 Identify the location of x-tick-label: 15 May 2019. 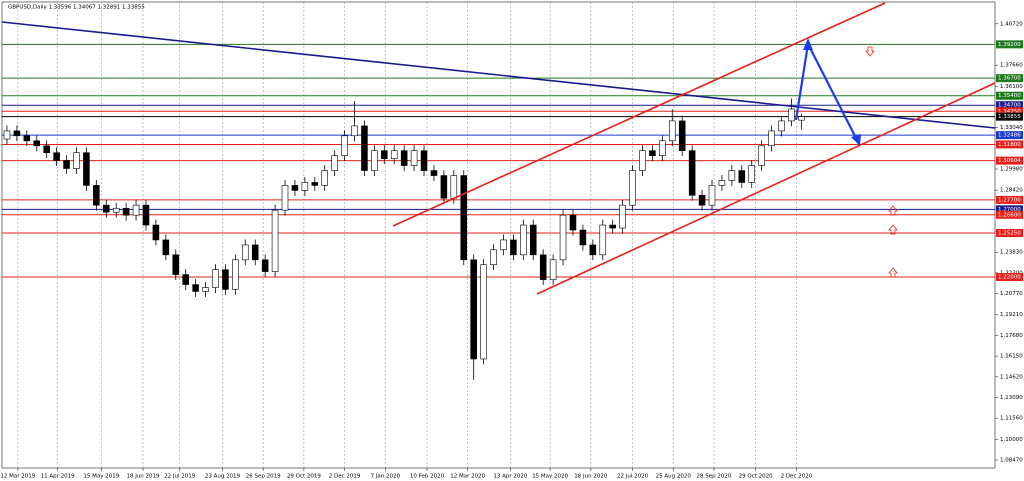
(101, 477).